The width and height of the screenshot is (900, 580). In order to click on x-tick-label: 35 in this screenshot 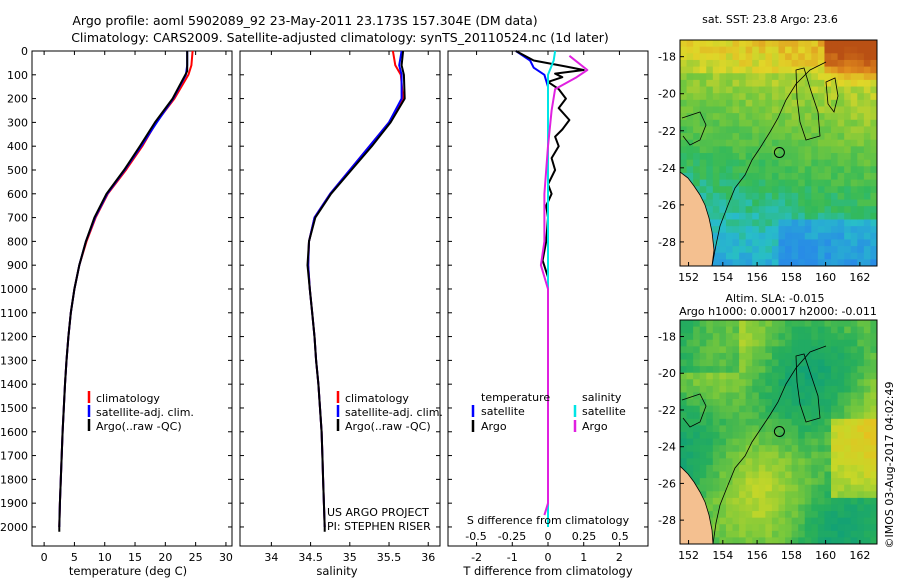, I will do `click(350, 557)`.